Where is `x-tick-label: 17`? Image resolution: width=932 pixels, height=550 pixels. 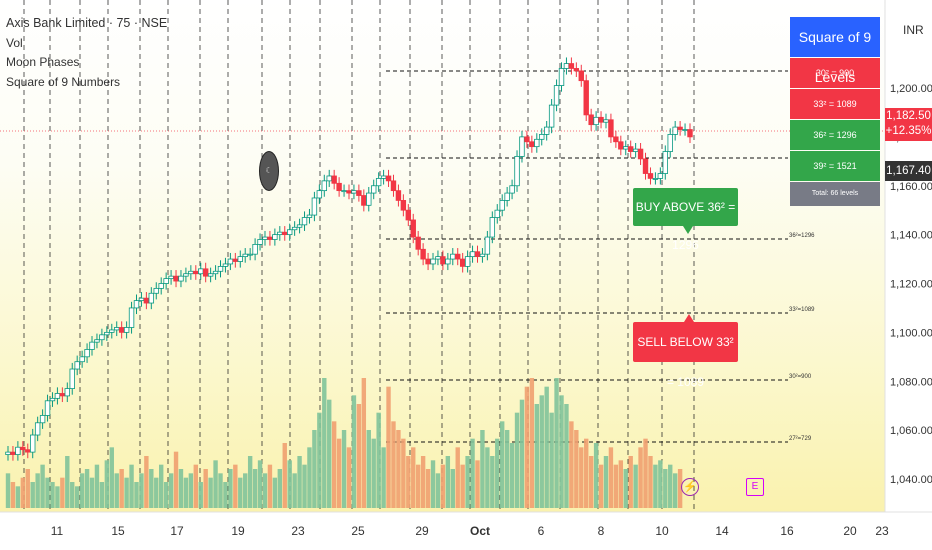 x-tick-label: 17 is located at coordinates (177, 531).